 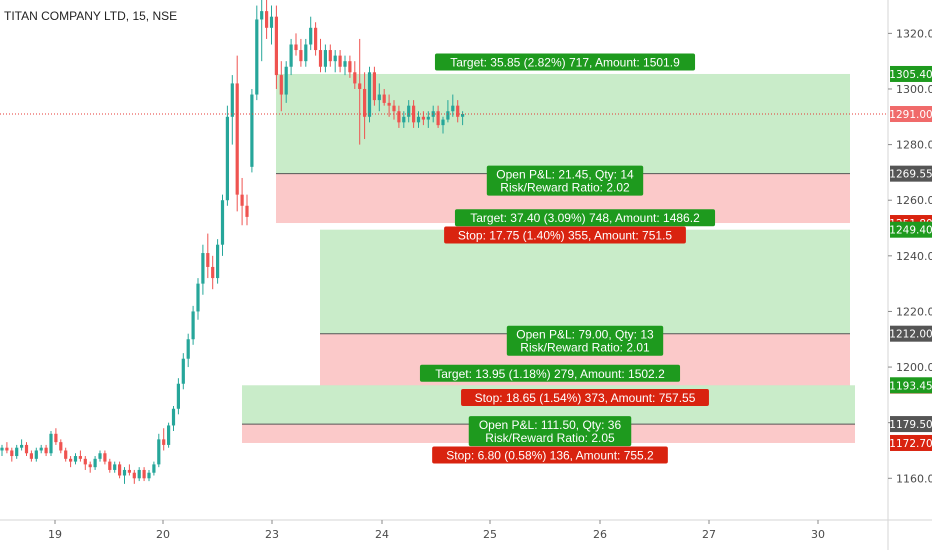 I want to click on target-price-tag-text: 1305.40, so click(x=910, y=75).